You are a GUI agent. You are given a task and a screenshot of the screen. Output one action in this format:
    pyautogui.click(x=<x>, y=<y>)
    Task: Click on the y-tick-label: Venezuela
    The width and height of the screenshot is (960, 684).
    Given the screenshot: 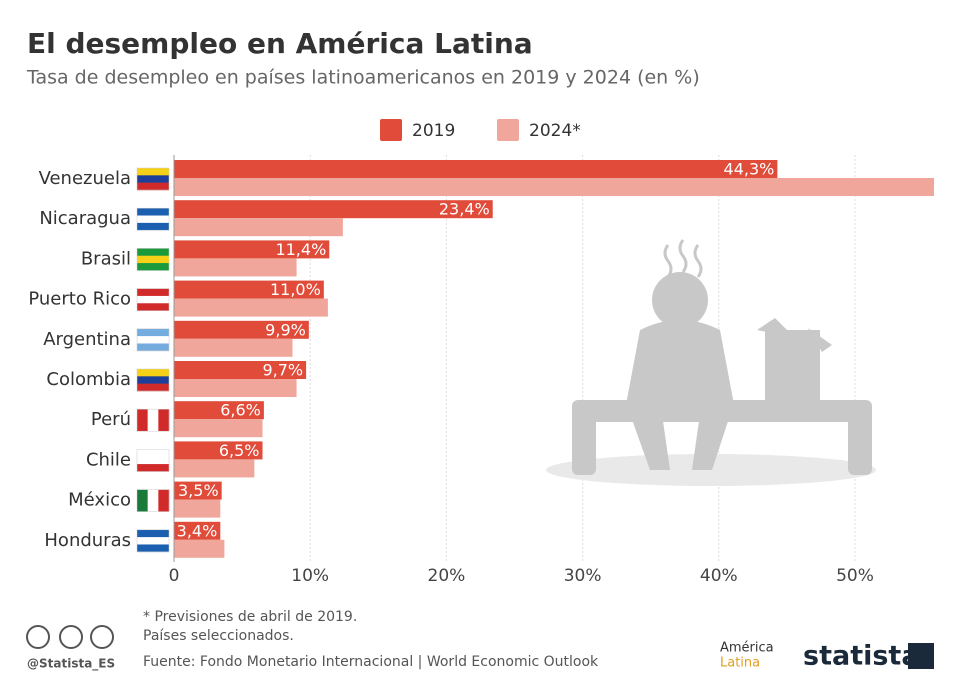 What is the action you would take?
    pyautogui.click(x=85, y=178)
    